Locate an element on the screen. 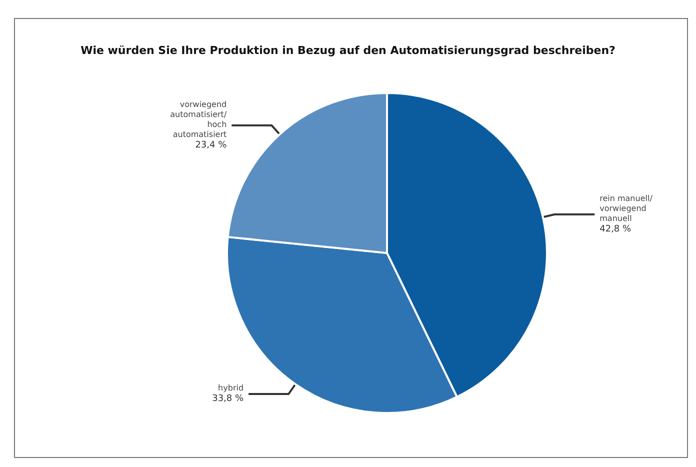  chart-title: Wie würden Sie Ihre Produktion in Bezug auf den Automatisierungsgrad beschreiben? is located at coordinates (348, 50).